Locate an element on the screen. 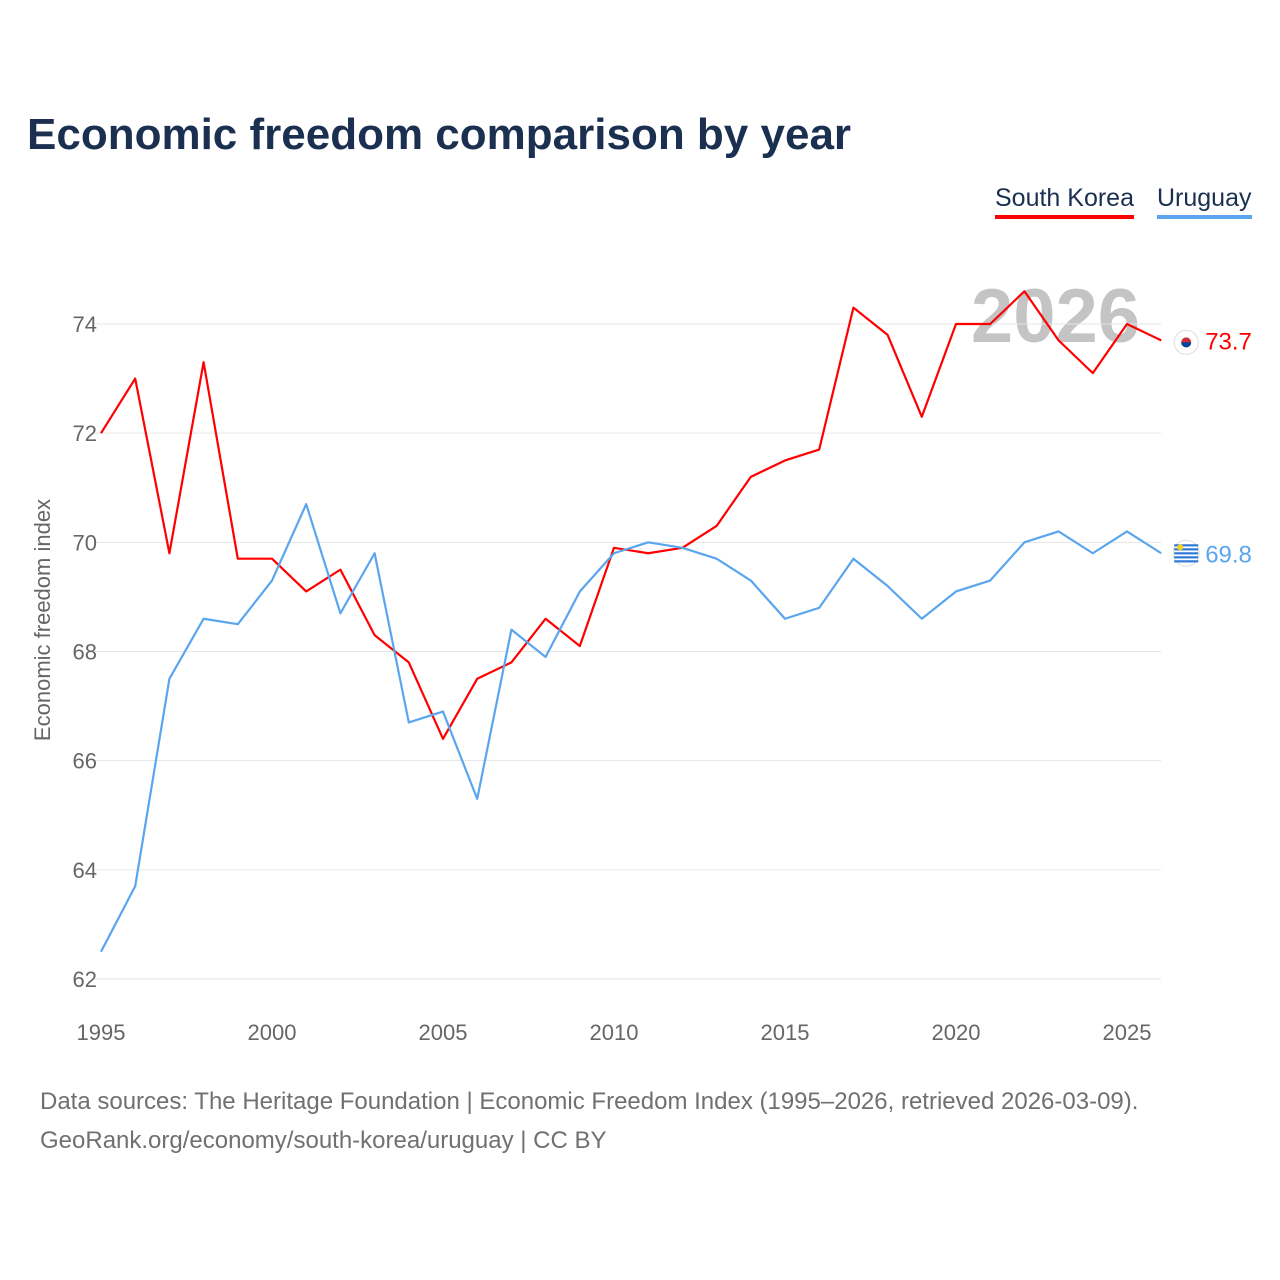 This screenshot has height=1280, width=1280. chart-title: Economic freedom comparison by year is located at coordinates (439, 134).